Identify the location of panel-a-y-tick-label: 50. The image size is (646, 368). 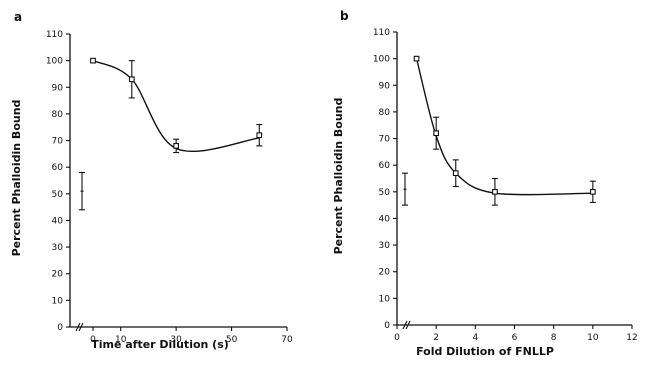
(58, 195).